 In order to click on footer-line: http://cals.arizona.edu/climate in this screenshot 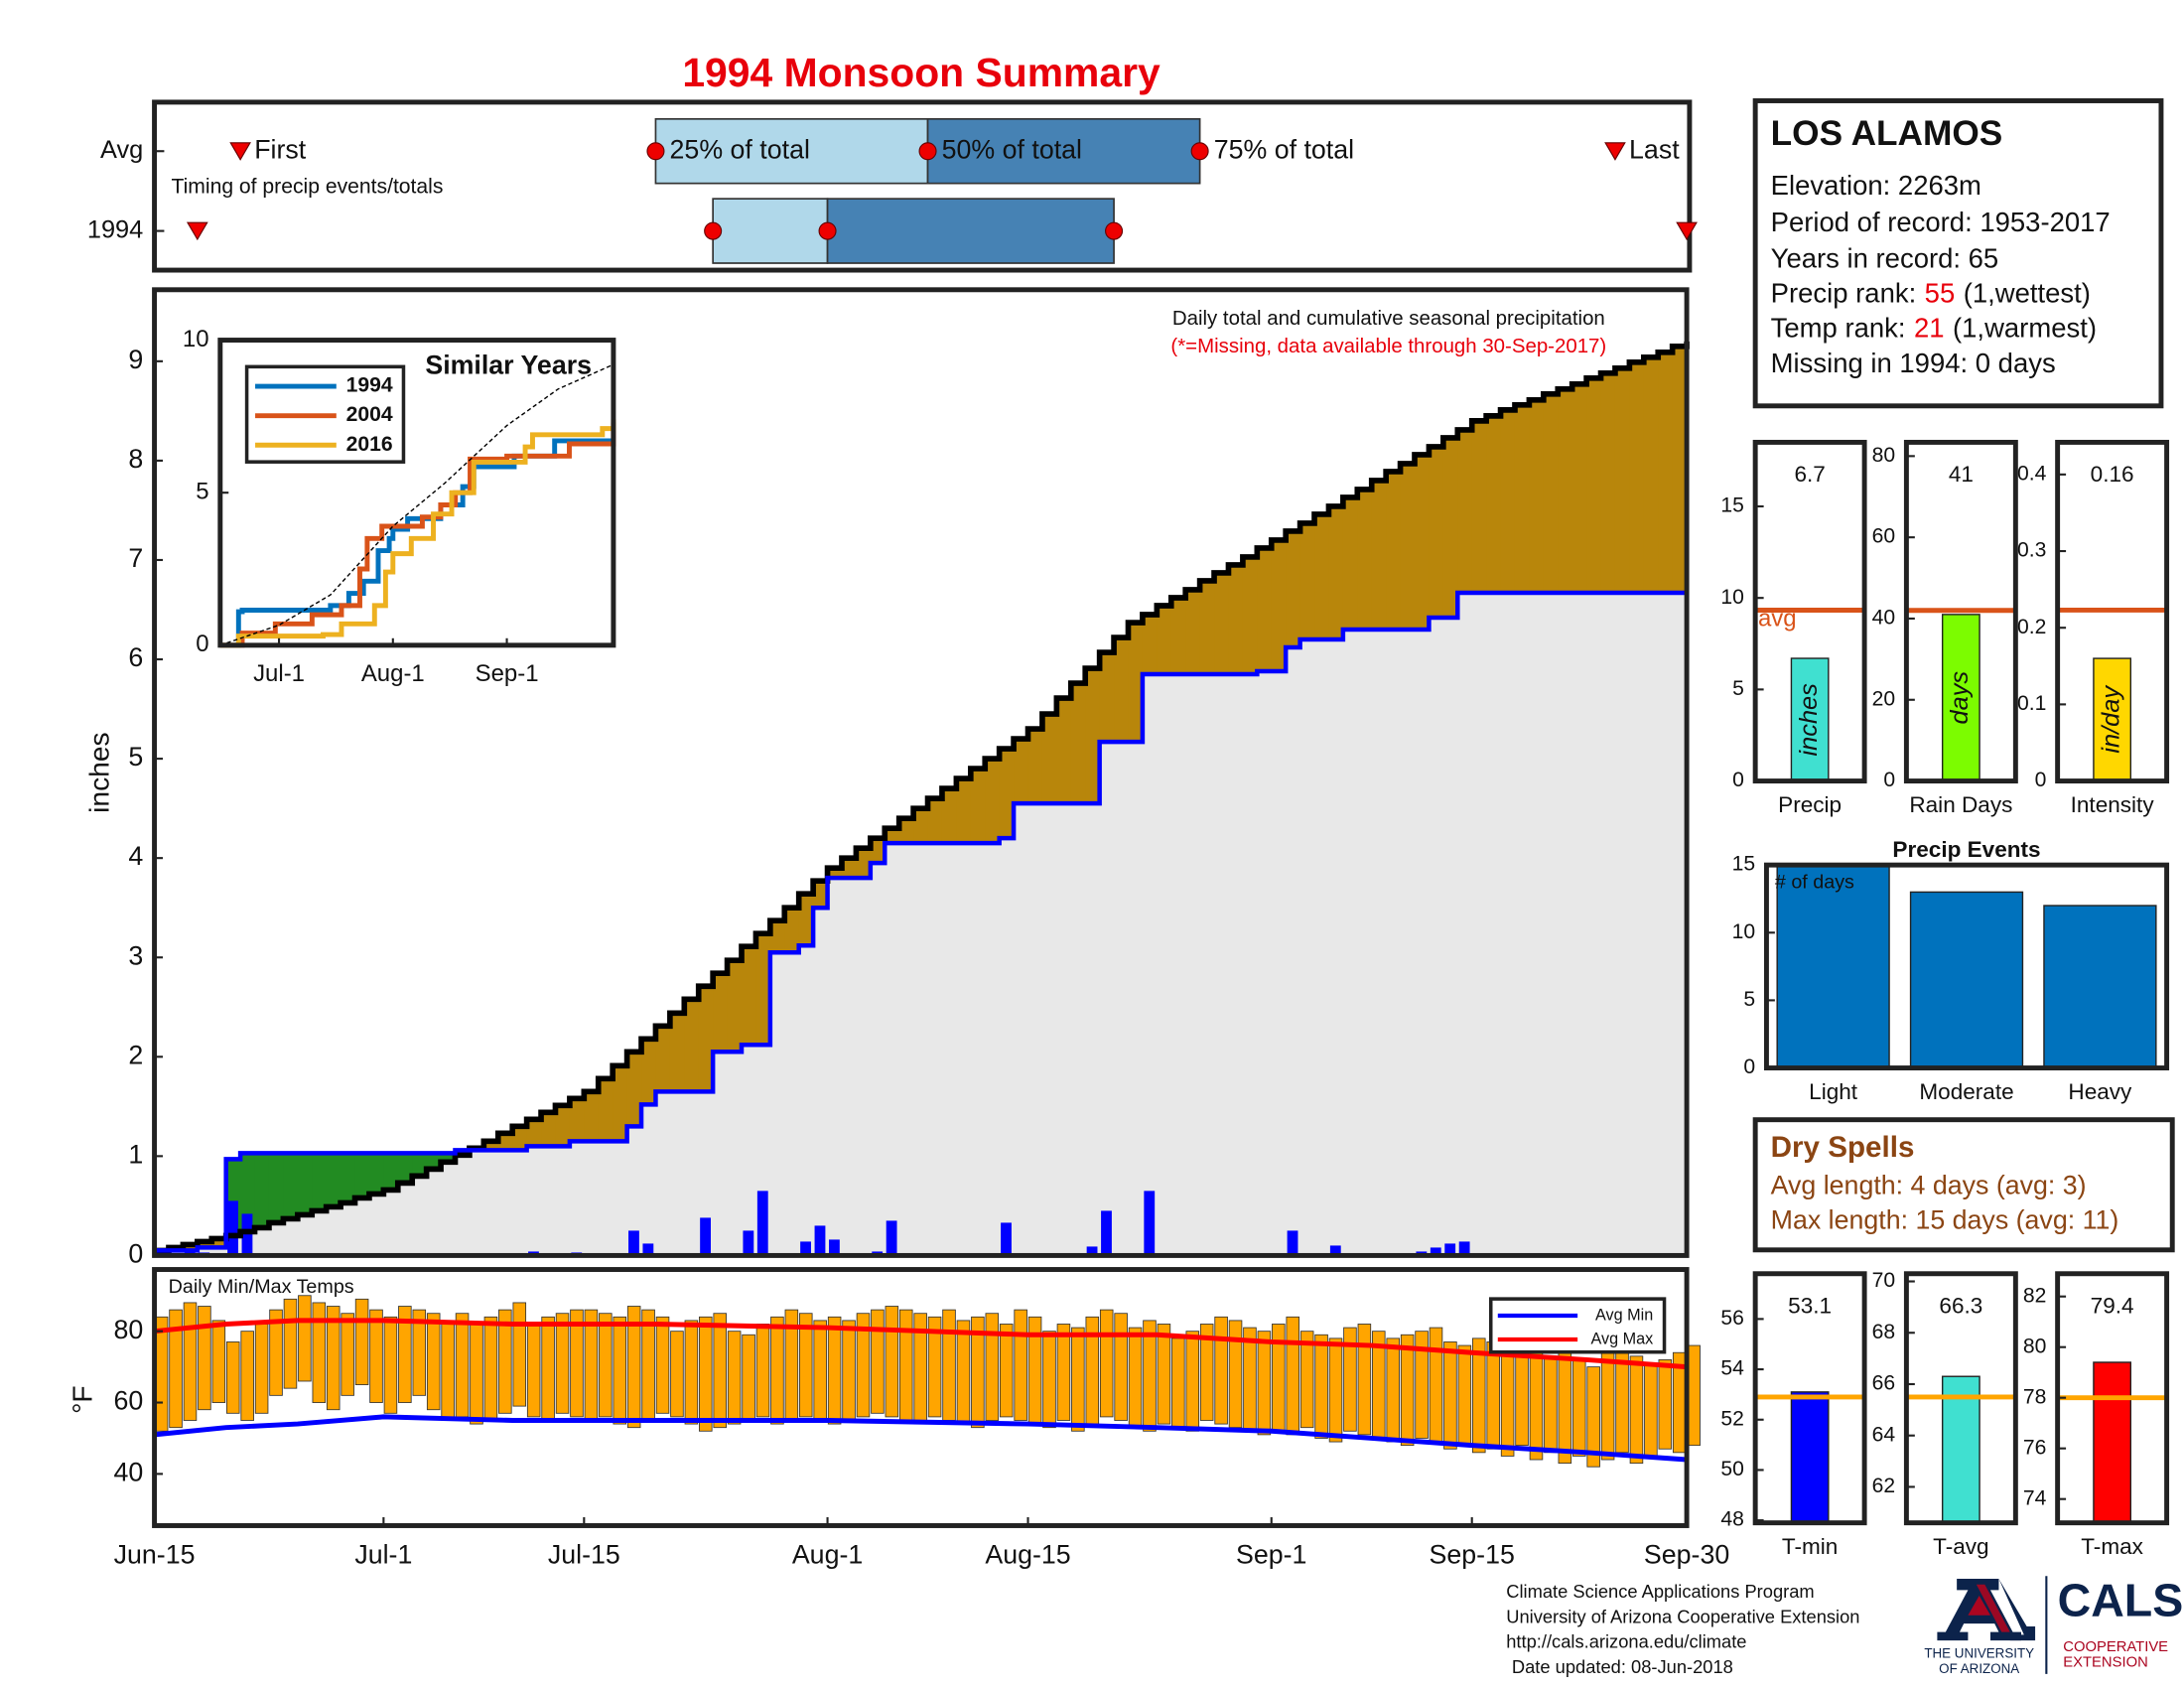, I will do `click(1626, 1641)`.